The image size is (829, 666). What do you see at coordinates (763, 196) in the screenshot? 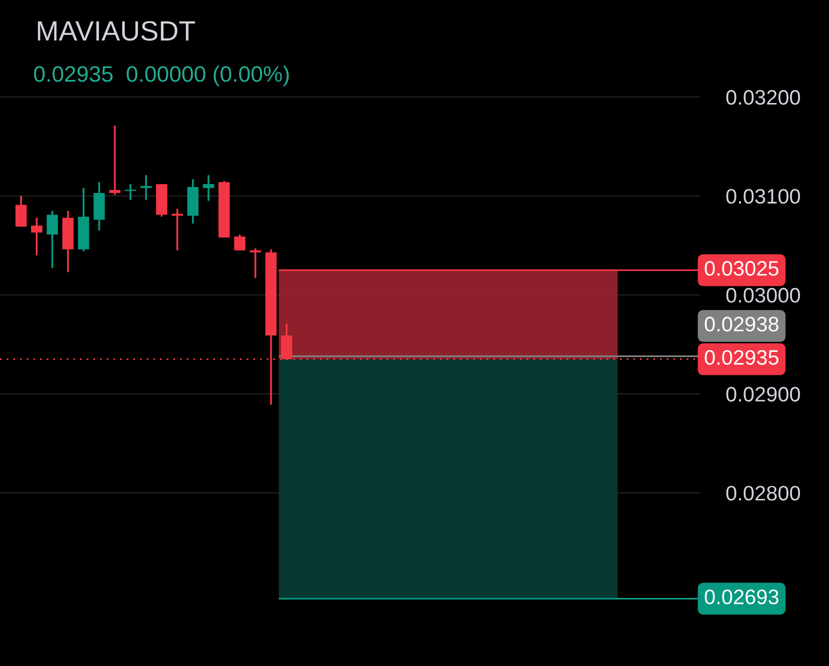
I see `y-tick-label: 0.03100` at bounding box center [763, 196].